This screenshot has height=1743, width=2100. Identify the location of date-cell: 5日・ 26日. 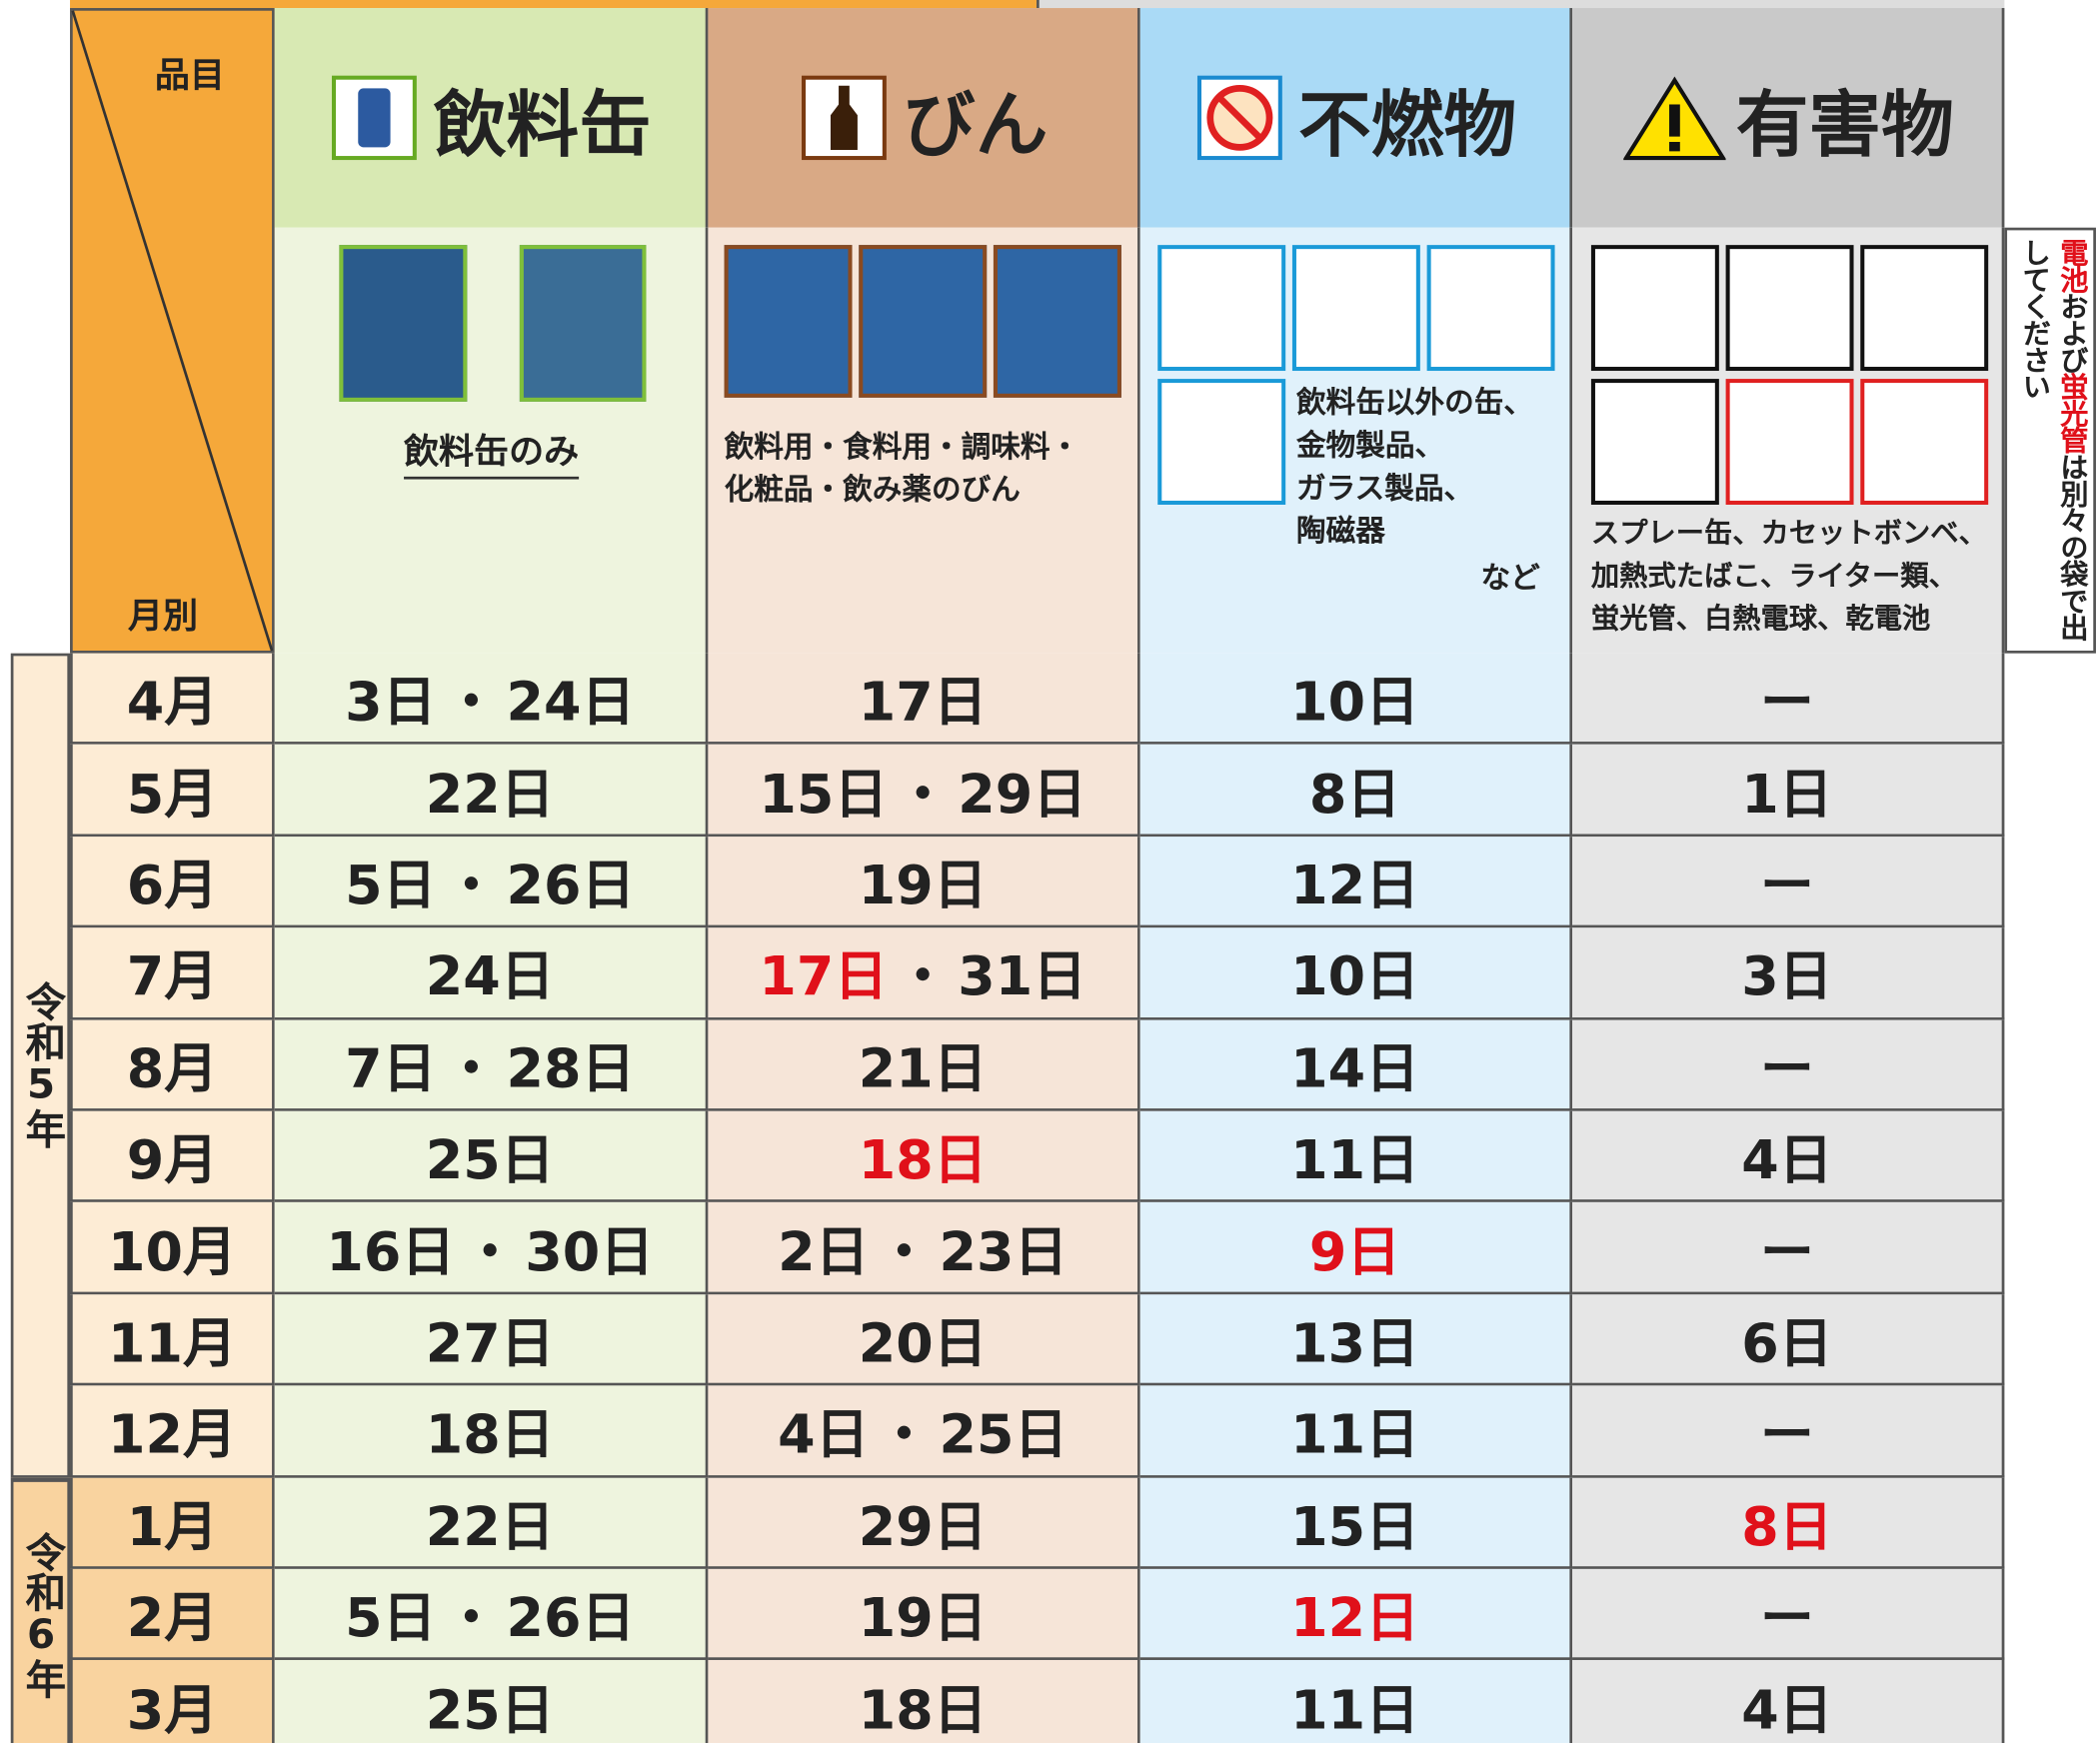
(491, 882).